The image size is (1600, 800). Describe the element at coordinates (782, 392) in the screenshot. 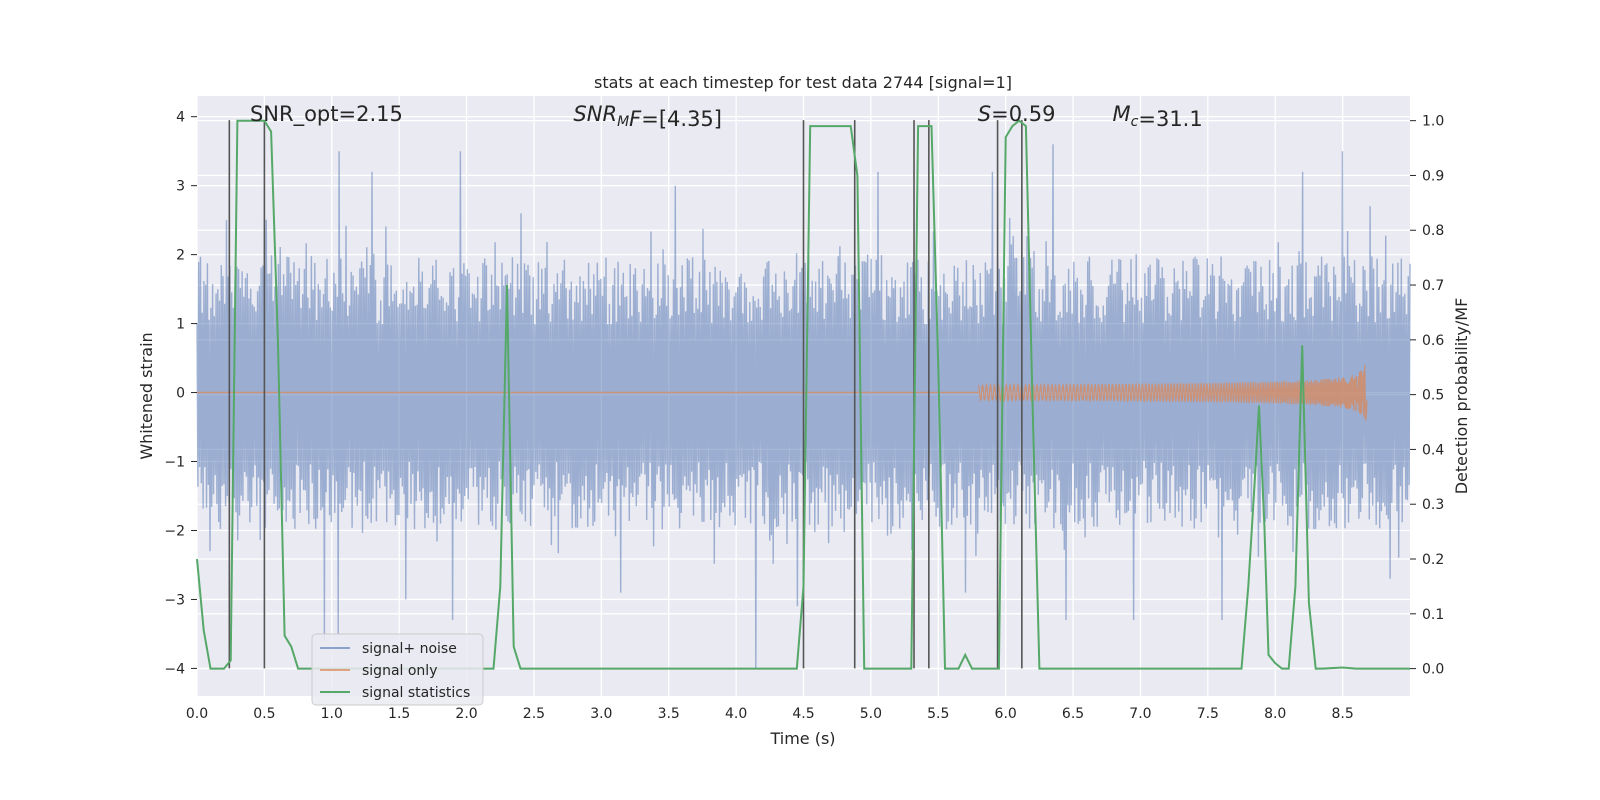

I see `series-signal-only` at that location.